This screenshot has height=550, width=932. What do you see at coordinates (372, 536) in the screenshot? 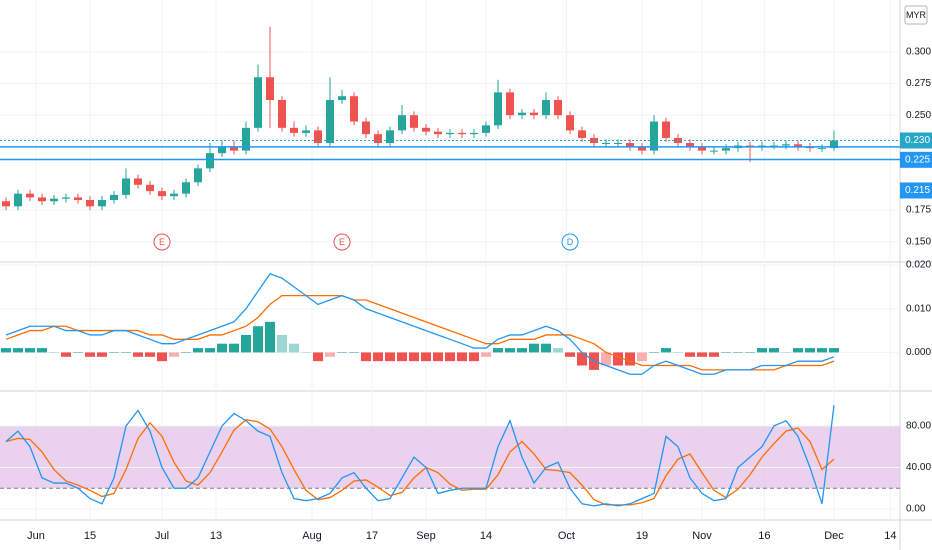
I see `x-tick-label: 17` at bounding box center [372, 536].